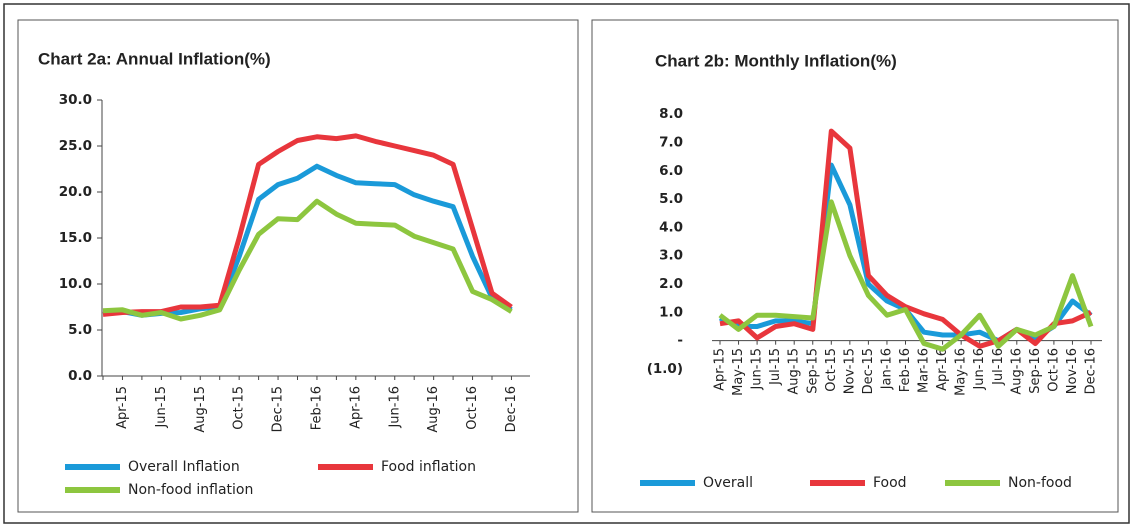 This screenshot has width=1133, height=527. I want to click on y-tick-label: -, so click(680, 341).